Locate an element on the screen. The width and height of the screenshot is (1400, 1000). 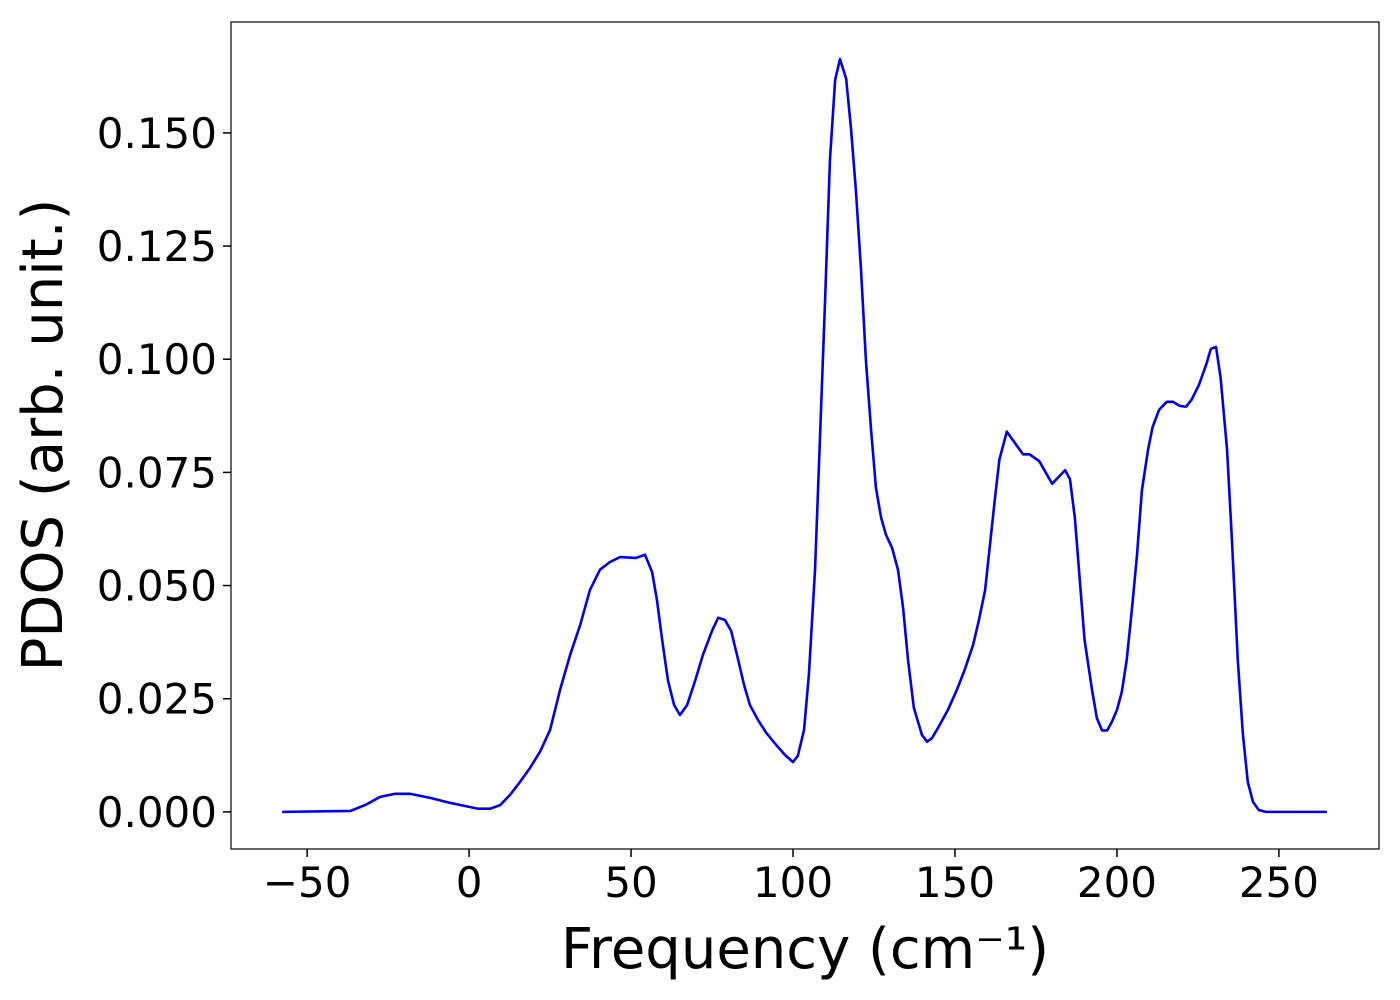
y-tick-label: 0.050 is located at coordinates (157, 586).